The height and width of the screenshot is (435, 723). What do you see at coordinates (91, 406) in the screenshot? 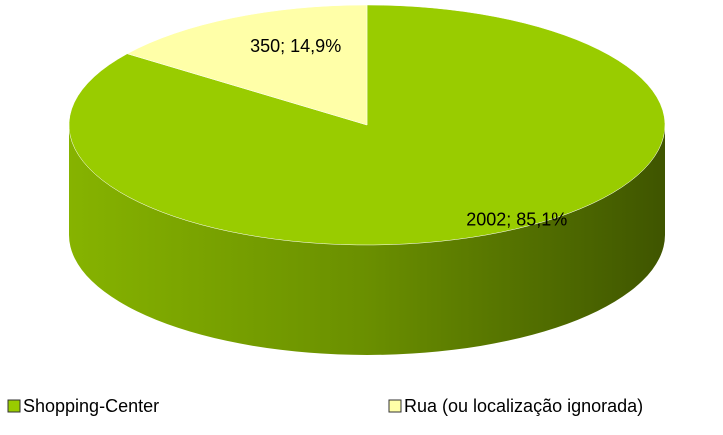
I see `legend-label: Shopping-Center` at bounding box center [91, 406].